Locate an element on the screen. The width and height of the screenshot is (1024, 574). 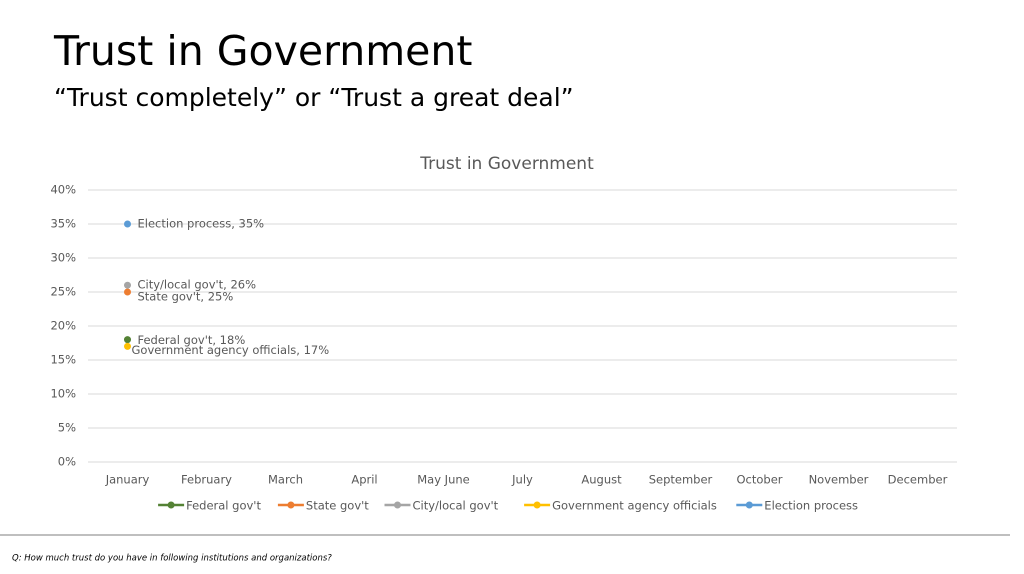
x-tick-label: January is located at coordinates (127, 480).